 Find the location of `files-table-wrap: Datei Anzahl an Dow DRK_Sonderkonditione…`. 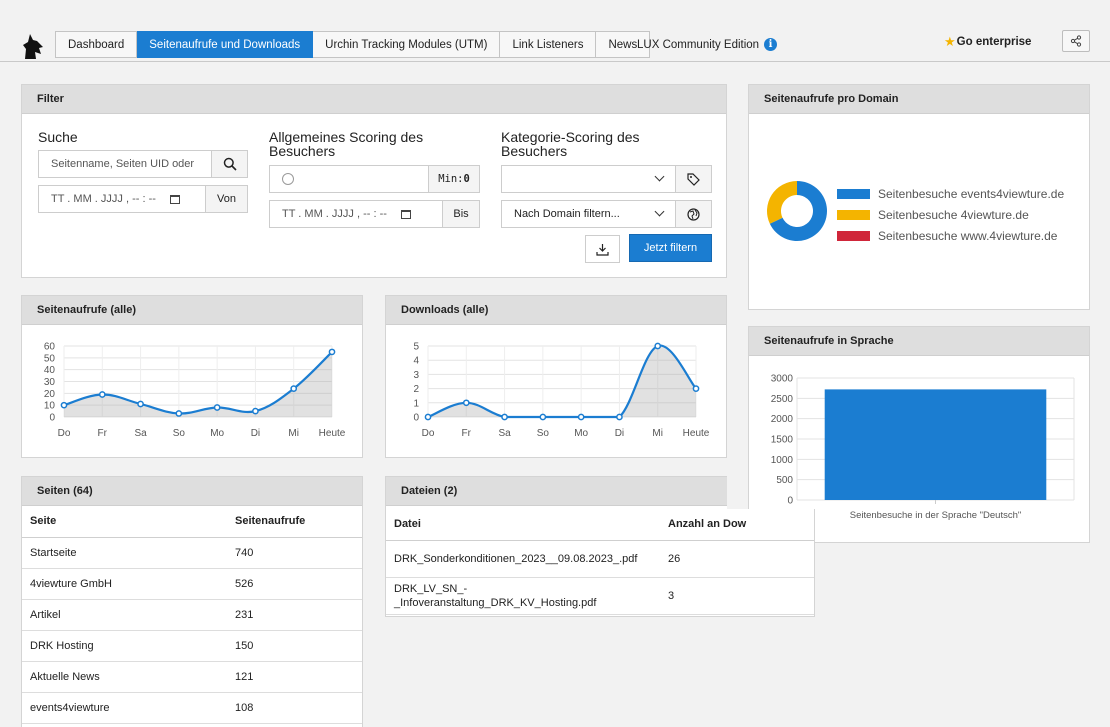

files-table-wrap: Datei Anzahl an Dow DRK_Sonderkonditione… is located at coordinates (600, 563).